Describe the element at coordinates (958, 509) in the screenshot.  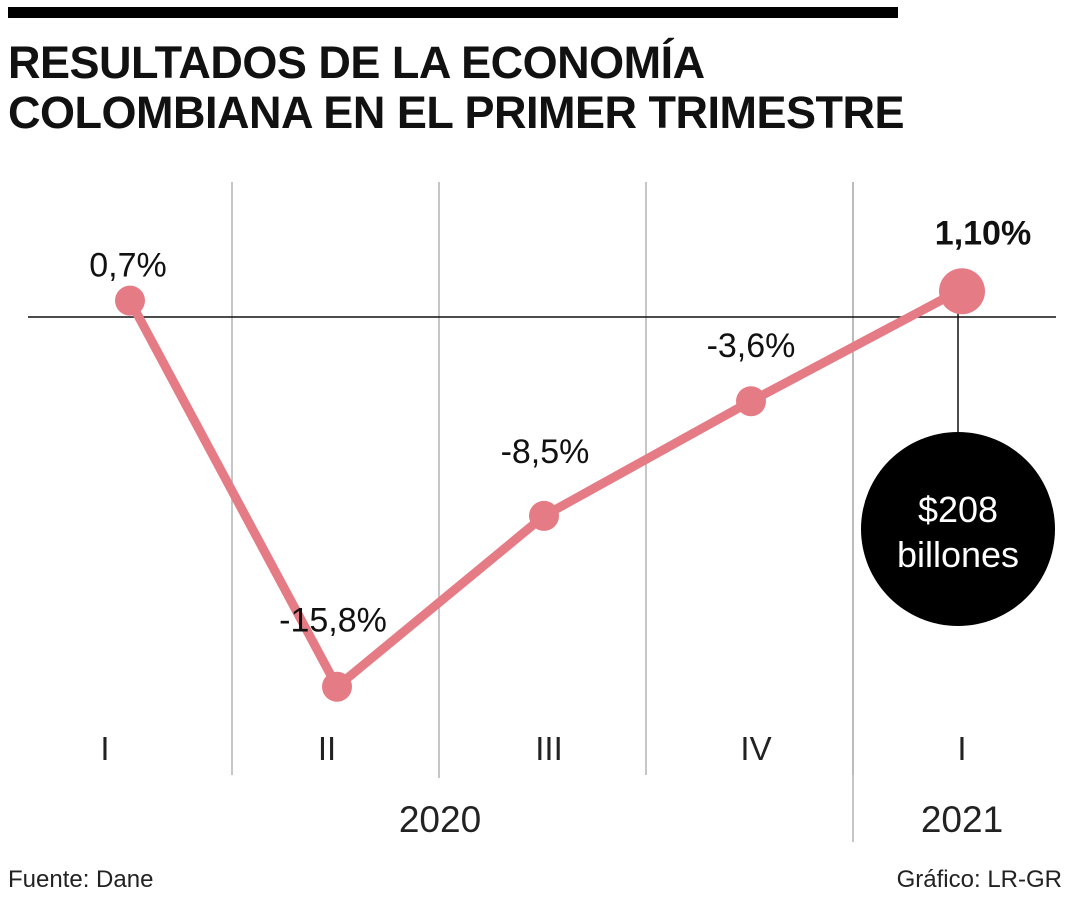
I see `callout-value: $208` at that location.